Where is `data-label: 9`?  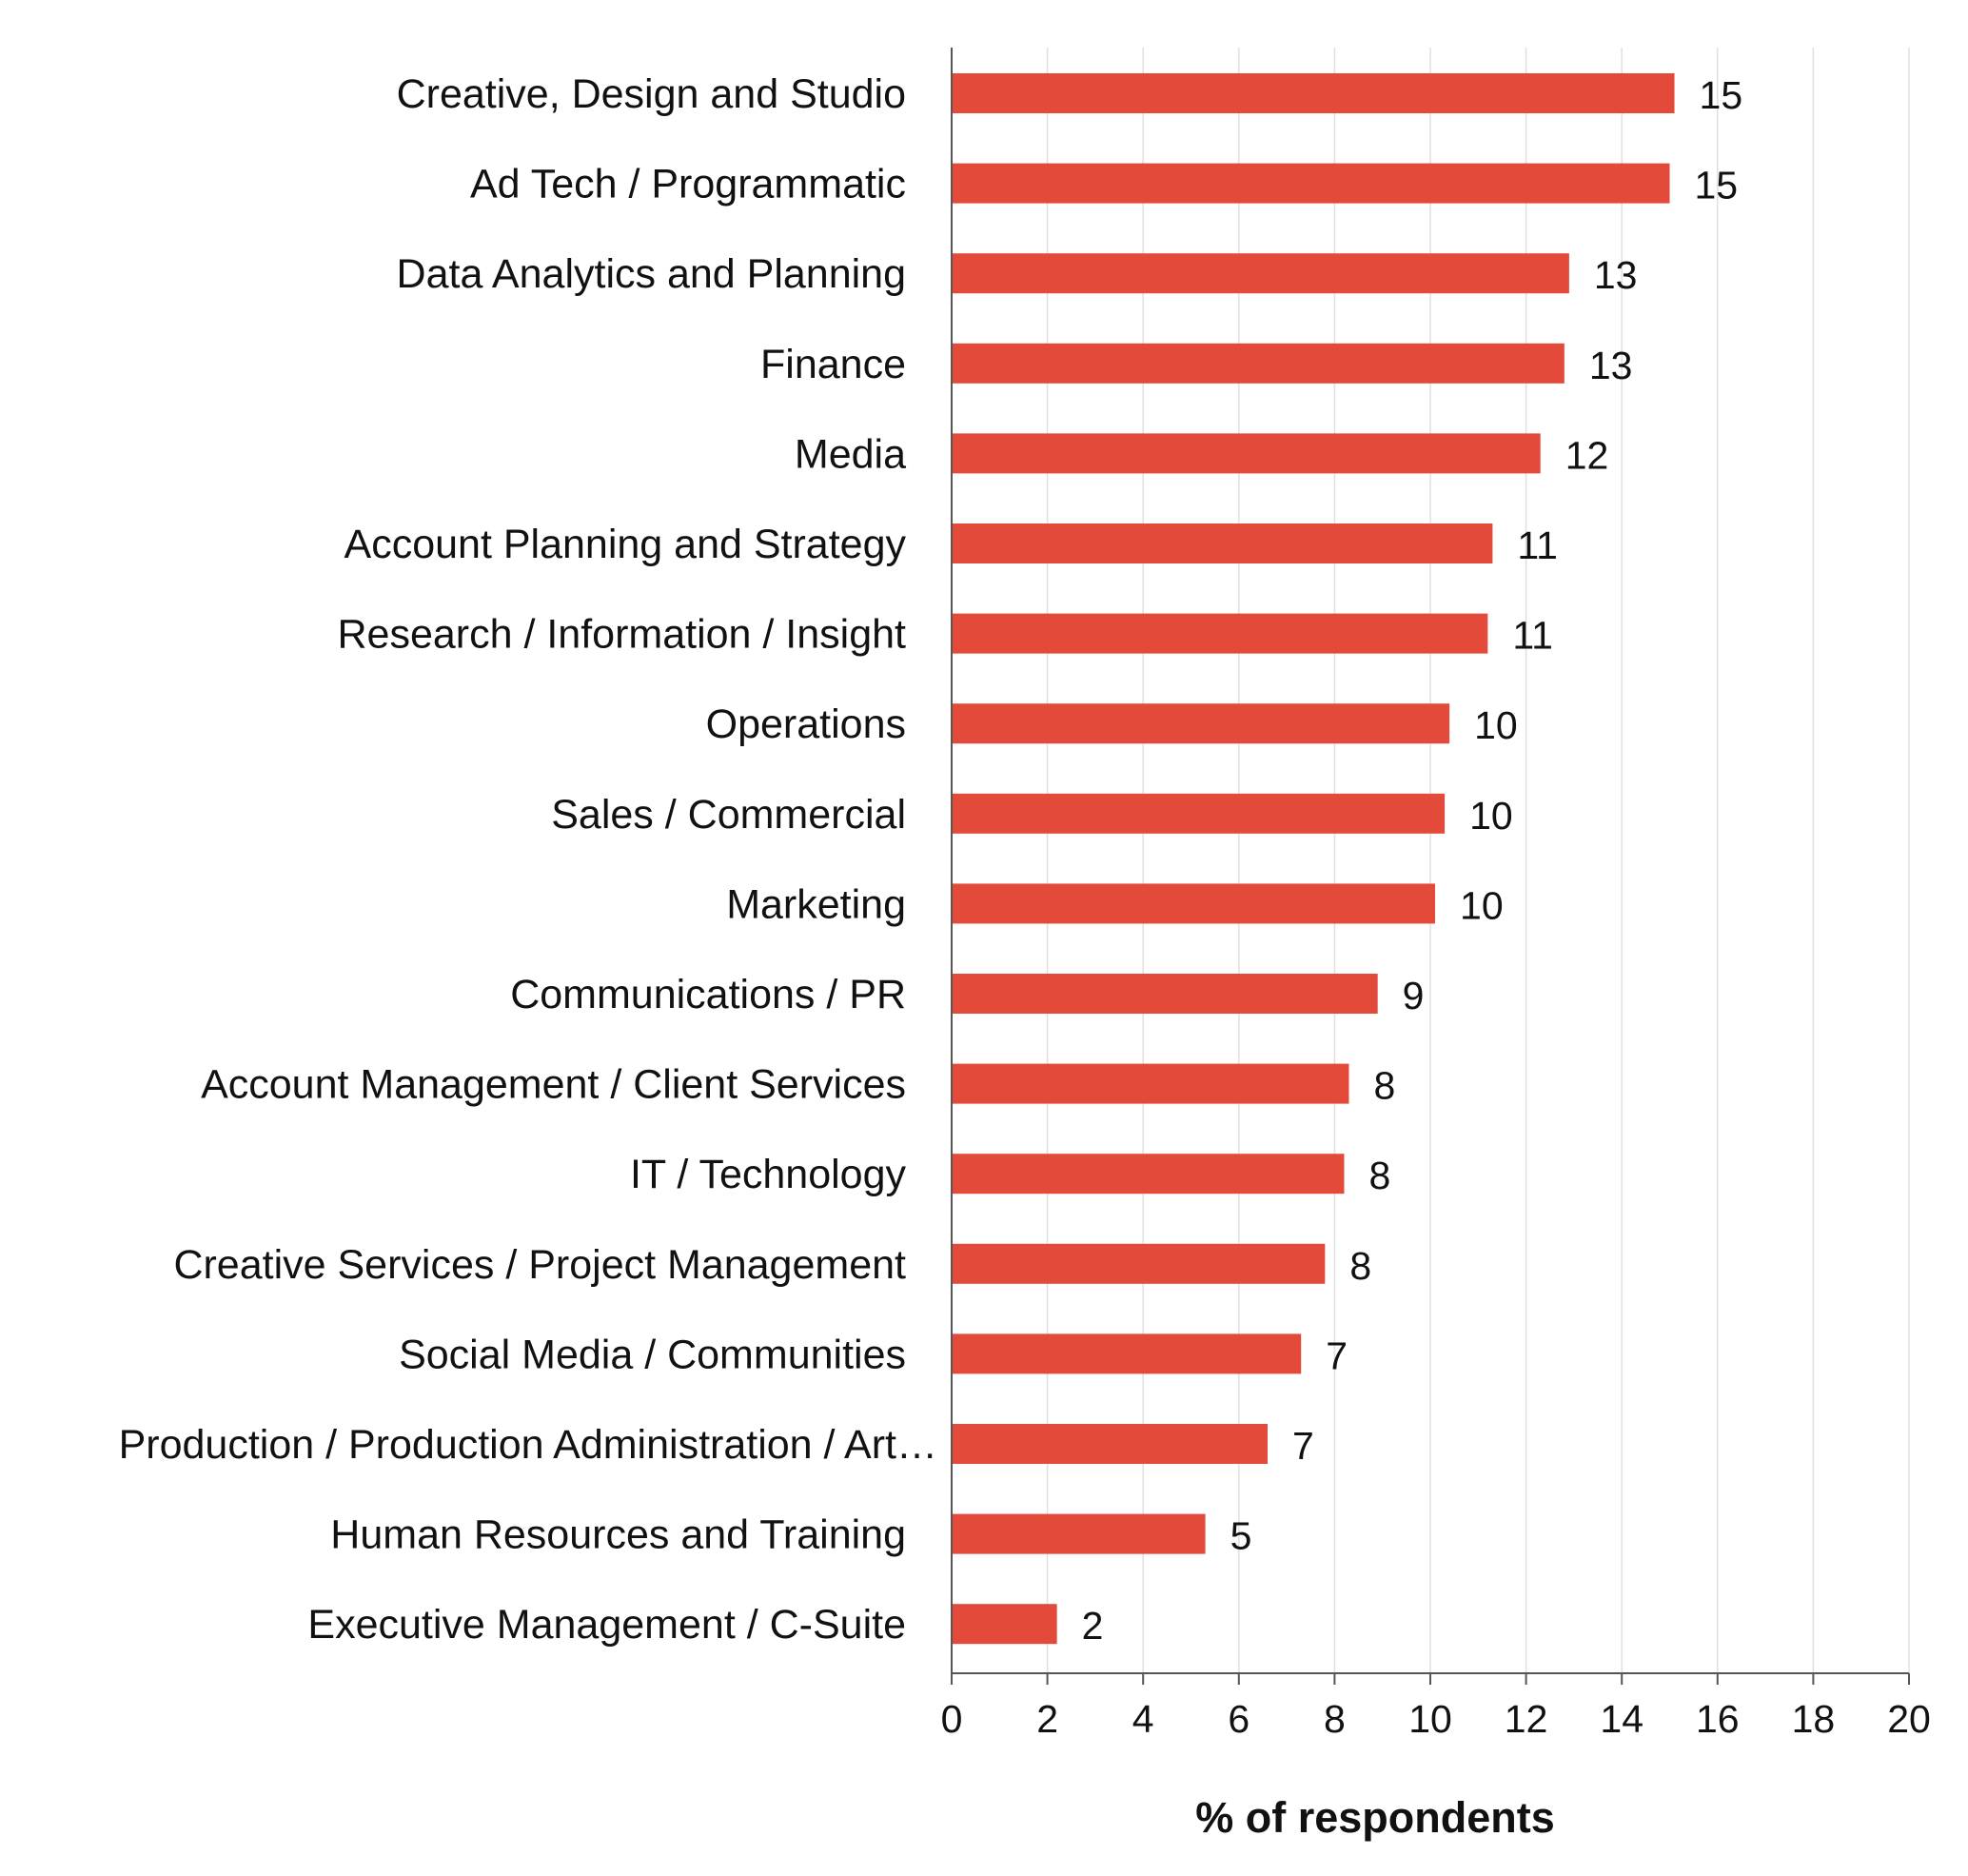
data-label: 9 is located at coordinates (1414, 995).